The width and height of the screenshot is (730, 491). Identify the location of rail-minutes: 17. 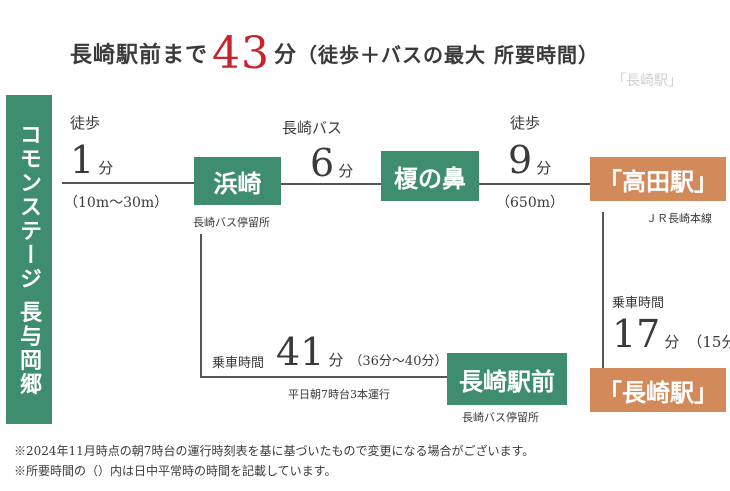
(636, 334).